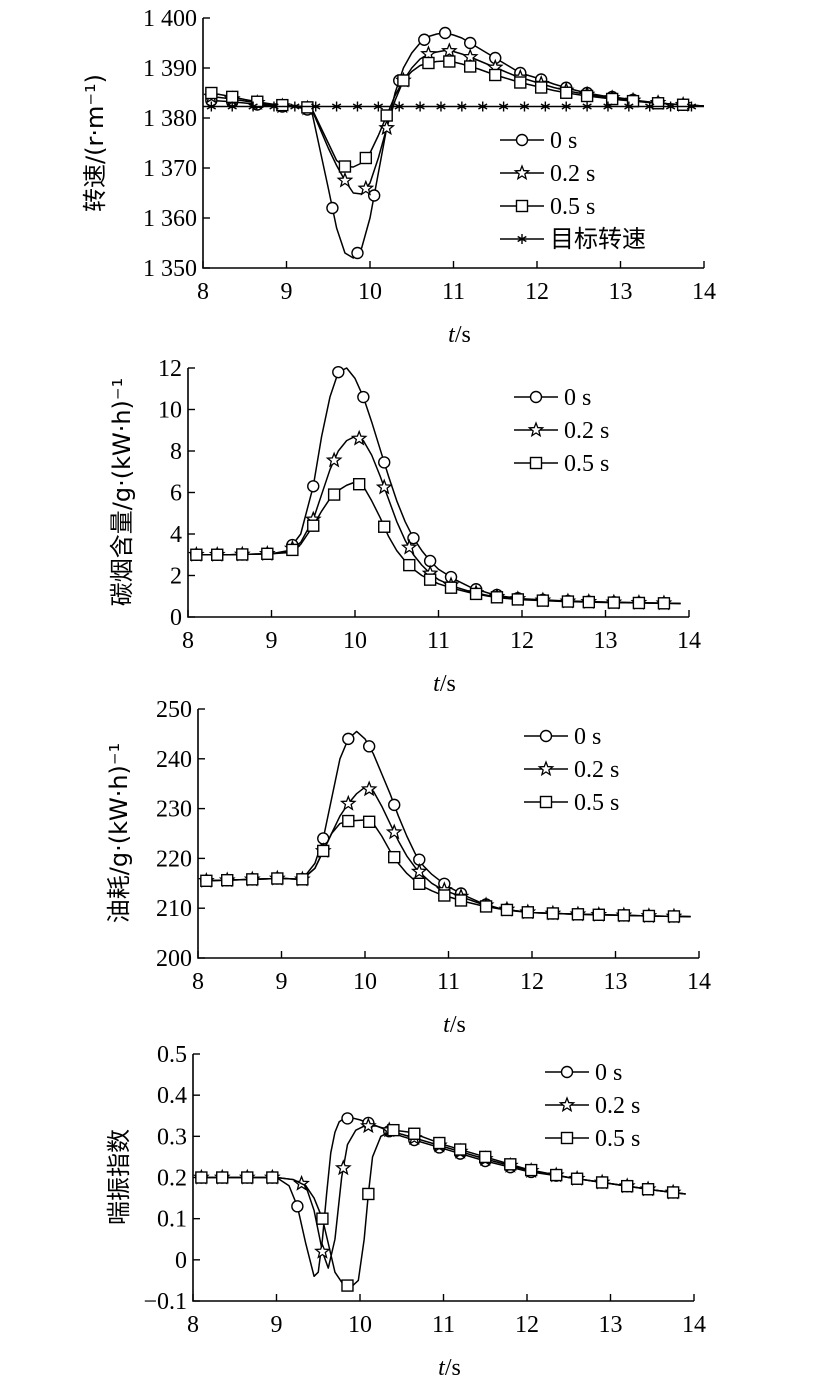 The height and width of the screenshot is (1384, 820). What do you see at coordinates (174, 710) in the screenshot?
I see `y-tick-label: 250` at bounding box center [174, 710].